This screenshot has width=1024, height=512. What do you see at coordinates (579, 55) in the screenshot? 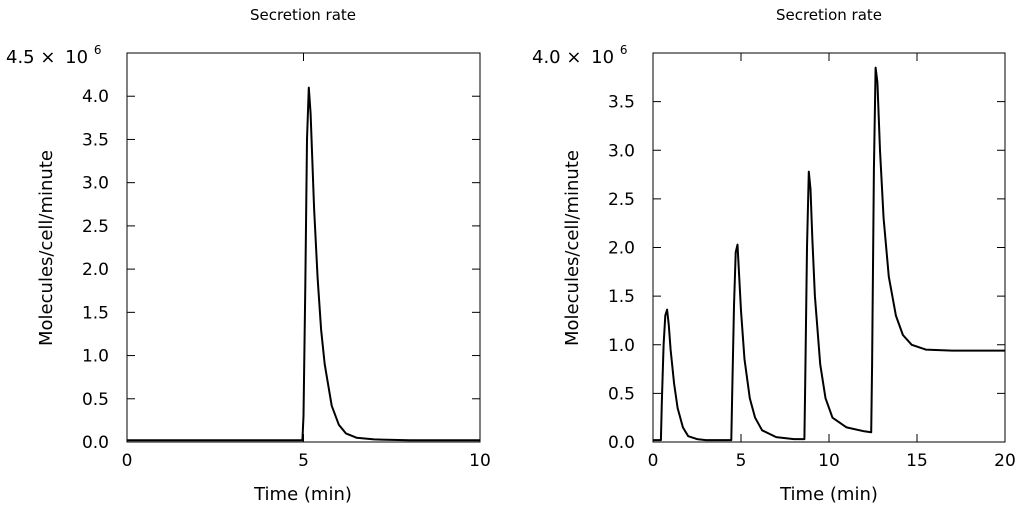
I see `y-multiplier: 4.0 × 10 6` at bounding box center [579, 55].